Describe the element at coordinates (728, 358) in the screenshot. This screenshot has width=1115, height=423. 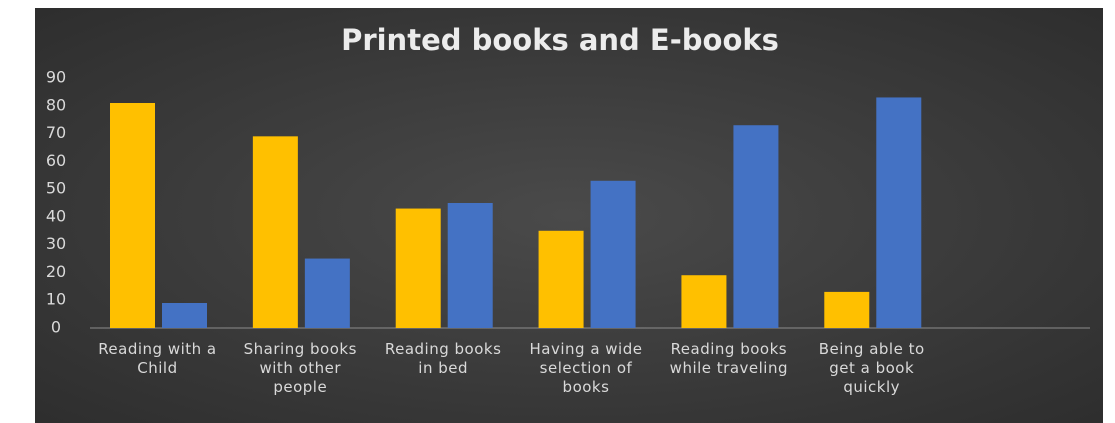
I see `x-tick-label: Reading books while traveling` at that location.